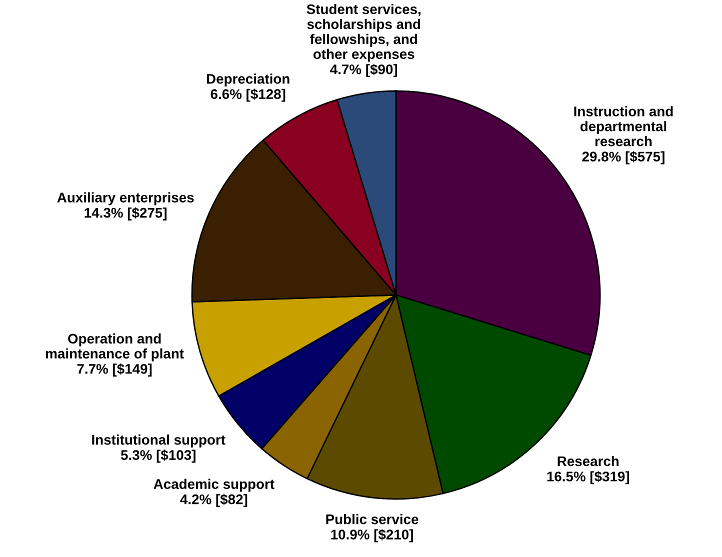 This screenshot has width=722, height=557. What do you see at coordinates (364, 71) in the screenshot?
I see `data-label: 4.7% [$90]` at bounding box center [364, 71].